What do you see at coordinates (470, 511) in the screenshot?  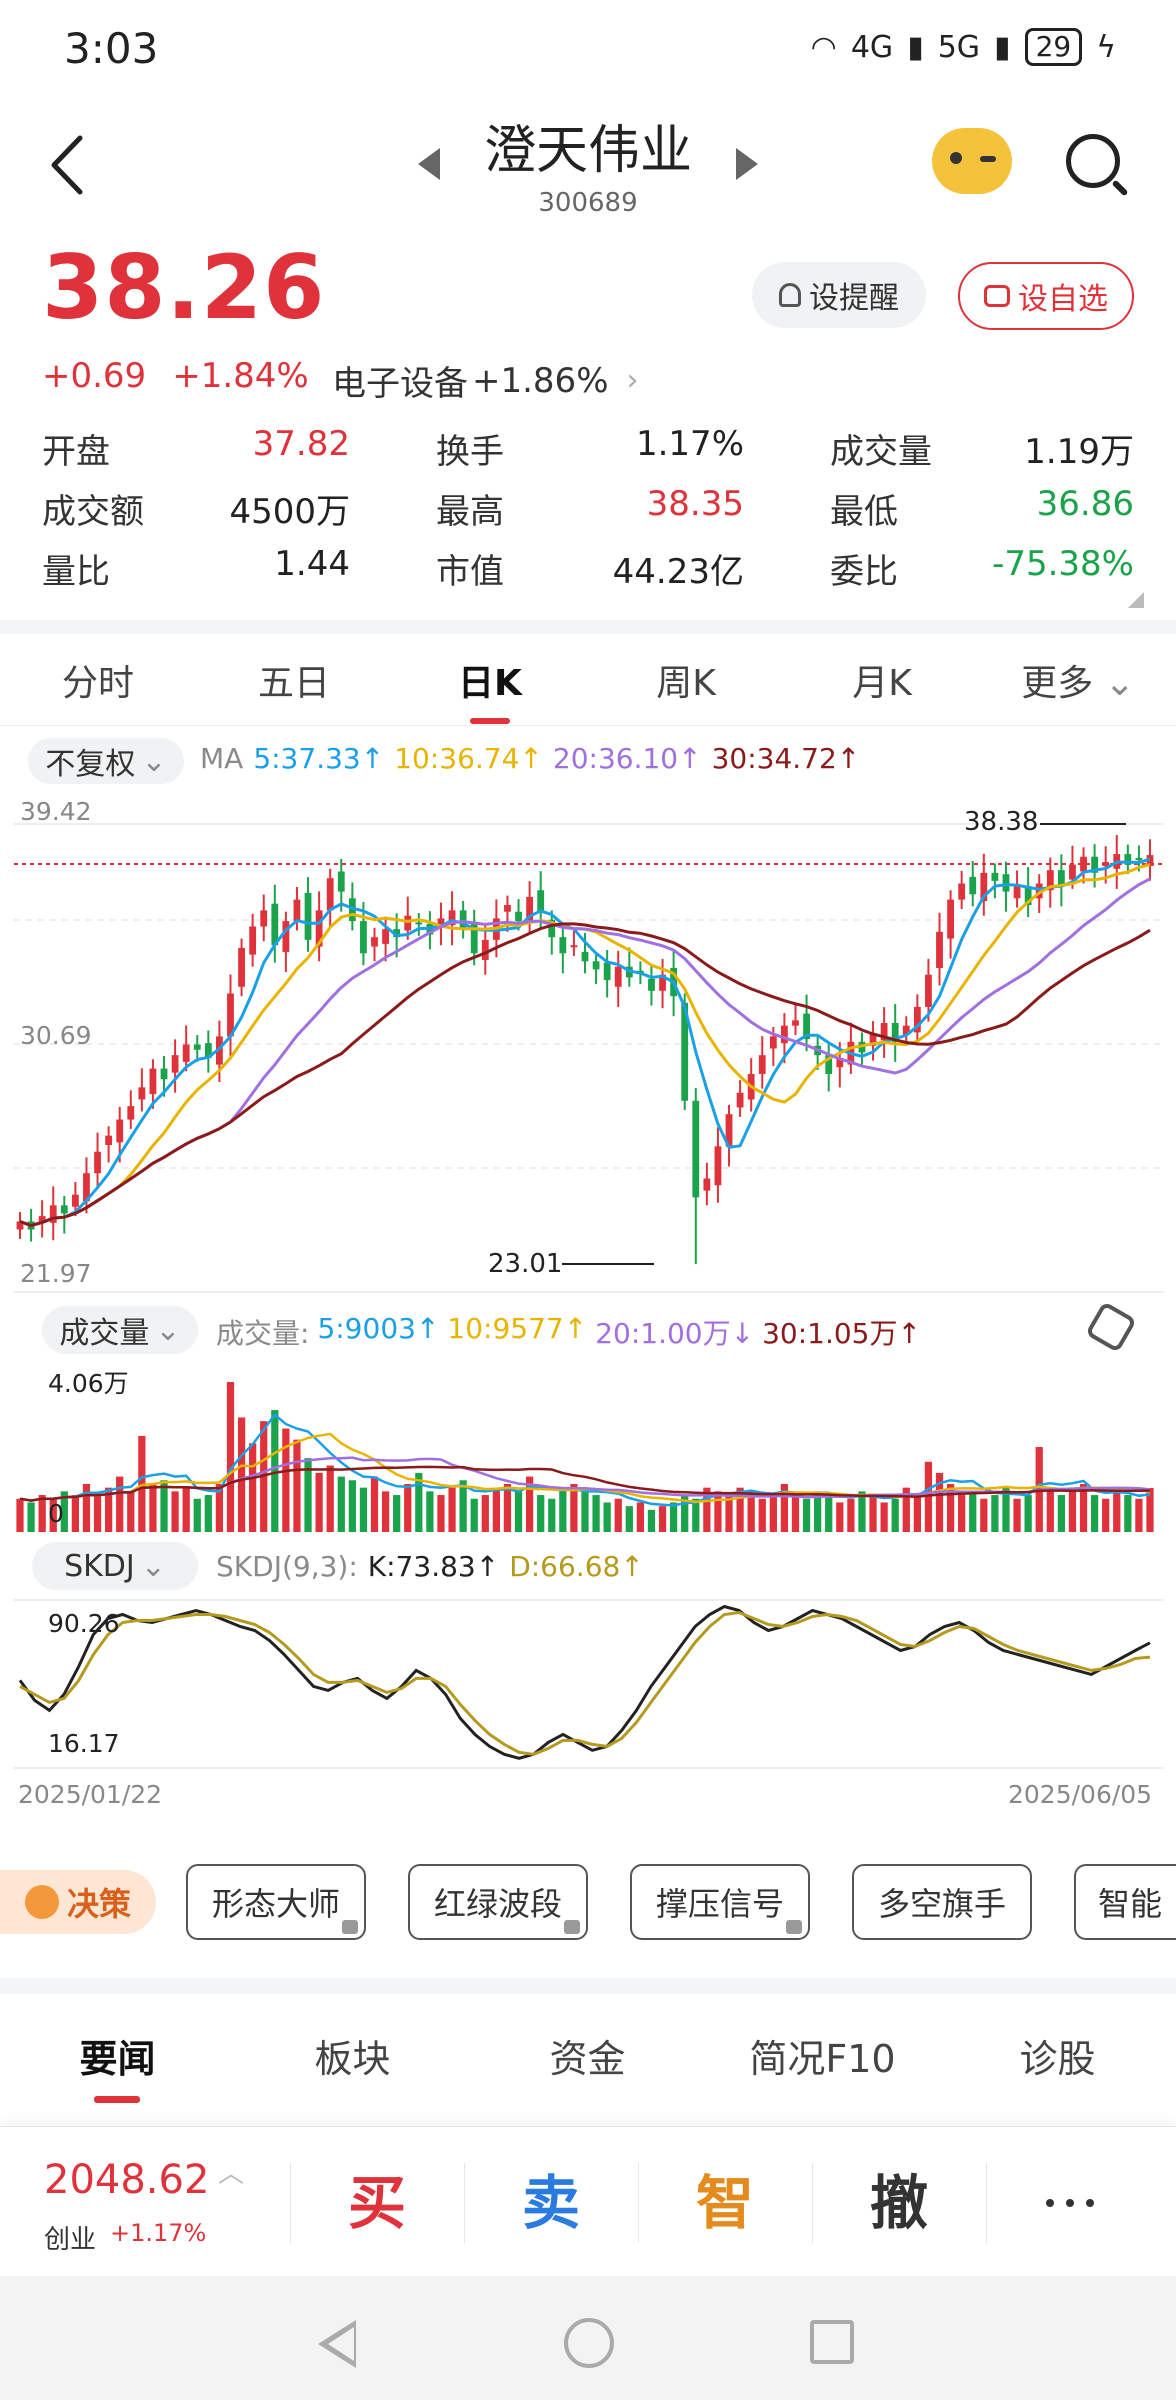 I see `quote-stat-label: 最高` at bounding box center [470, 511].